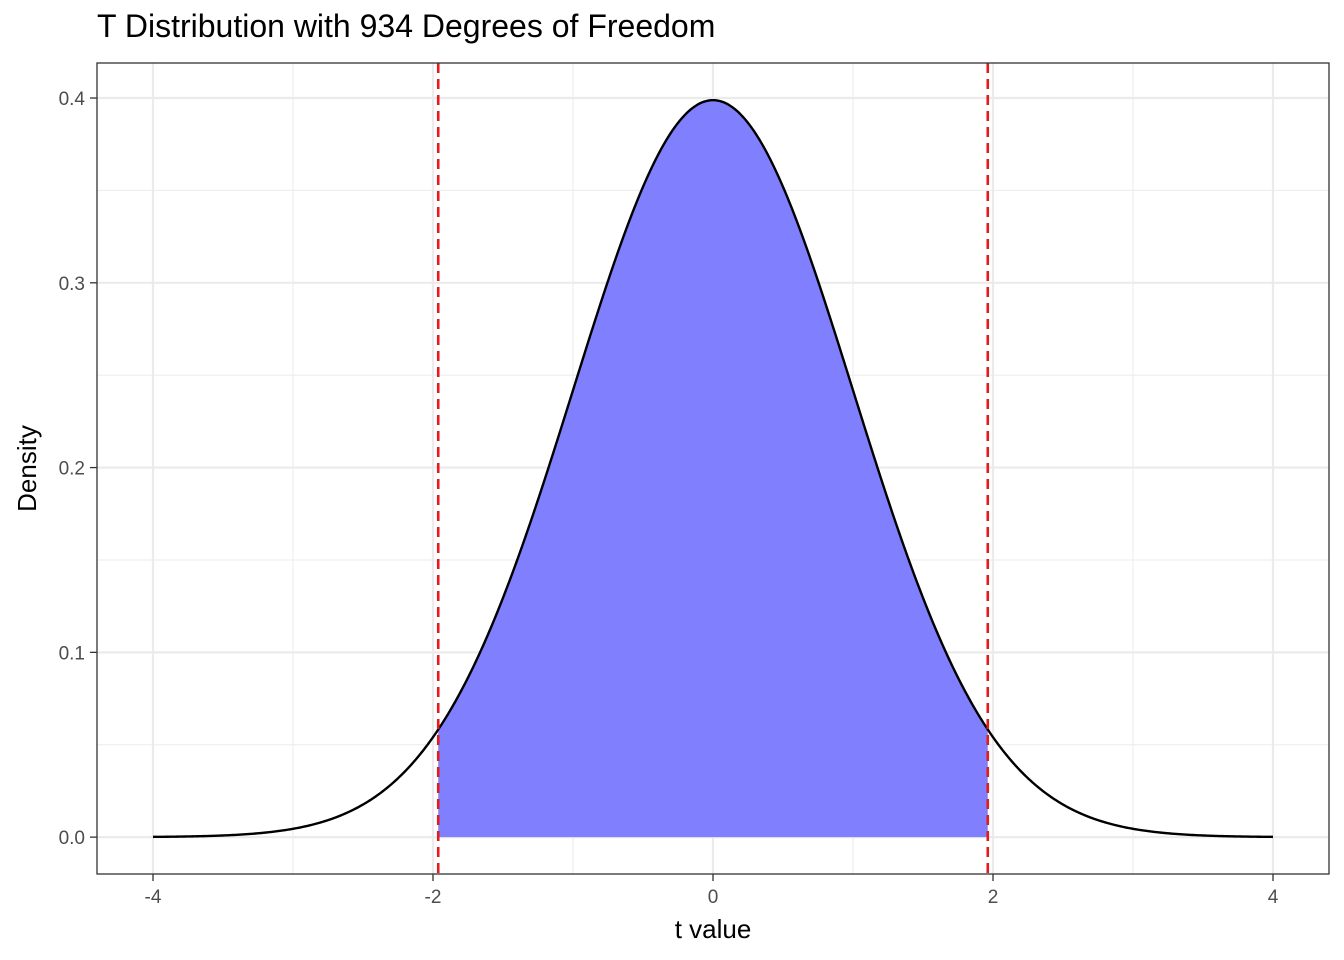  I want to click on y-tick-label: 0.0, so click(72, 838).